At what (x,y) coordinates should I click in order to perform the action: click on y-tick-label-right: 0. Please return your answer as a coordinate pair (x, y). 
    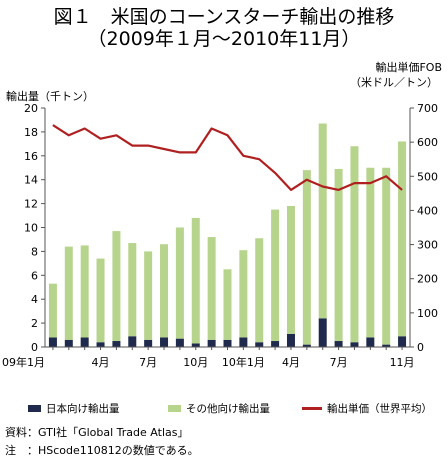
    Looking at the image, I should click on (420, 347).